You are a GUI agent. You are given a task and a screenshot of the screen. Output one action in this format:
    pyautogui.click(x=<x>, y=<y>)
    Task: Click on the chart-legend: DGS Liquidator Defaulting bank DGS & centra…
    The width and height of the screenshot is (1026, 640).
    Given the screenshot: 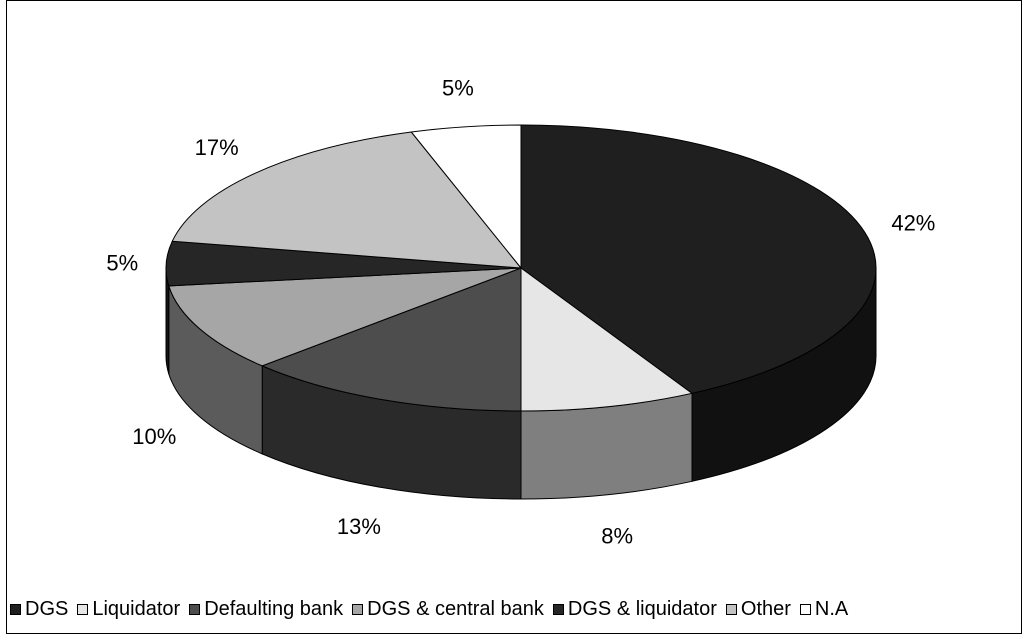 What is the action you would take?
    pyautogui.click(x=433, y=609)
    